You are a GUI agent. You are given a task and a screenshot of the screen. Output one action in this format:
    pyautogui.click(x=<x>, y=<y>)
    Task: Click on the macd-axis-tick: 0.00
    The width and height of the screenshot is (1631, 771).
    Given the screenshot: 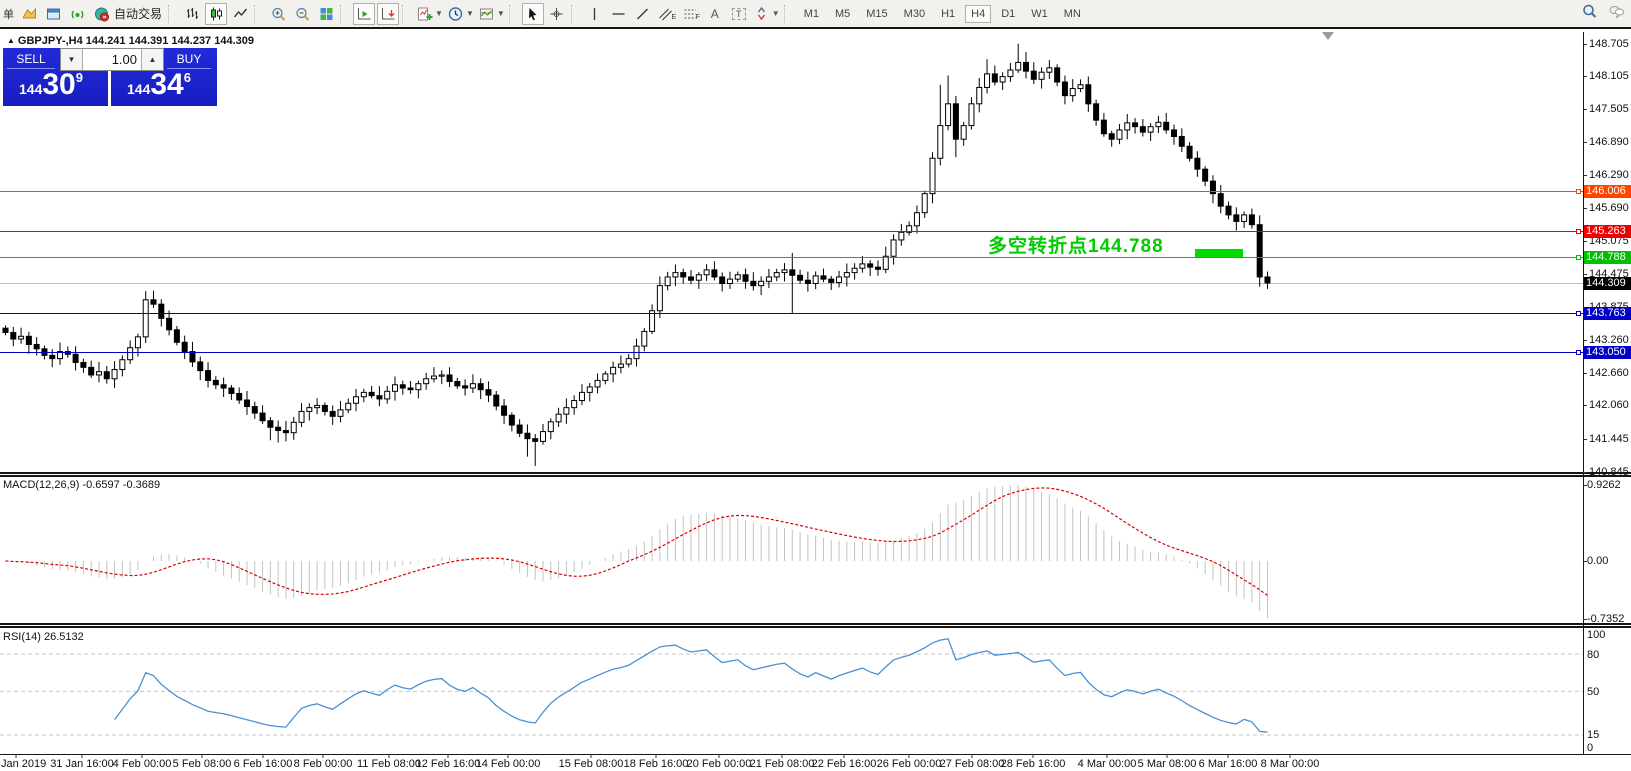 What is the action you would take?
    pyautogui.click(x=1598, y=561)
    